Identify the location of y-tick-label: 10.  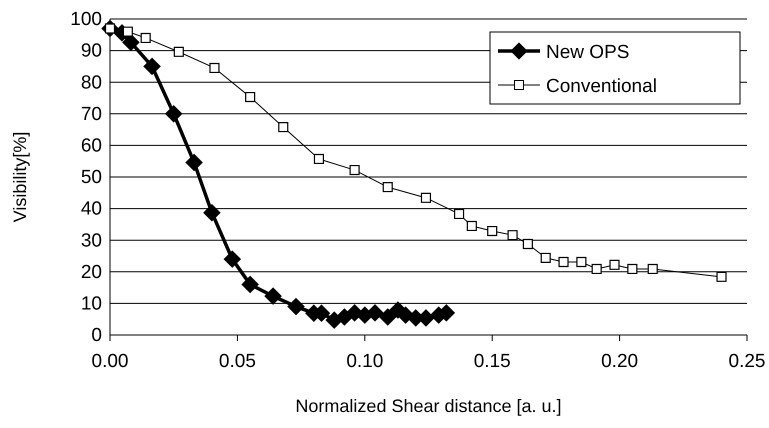
(91, 303).